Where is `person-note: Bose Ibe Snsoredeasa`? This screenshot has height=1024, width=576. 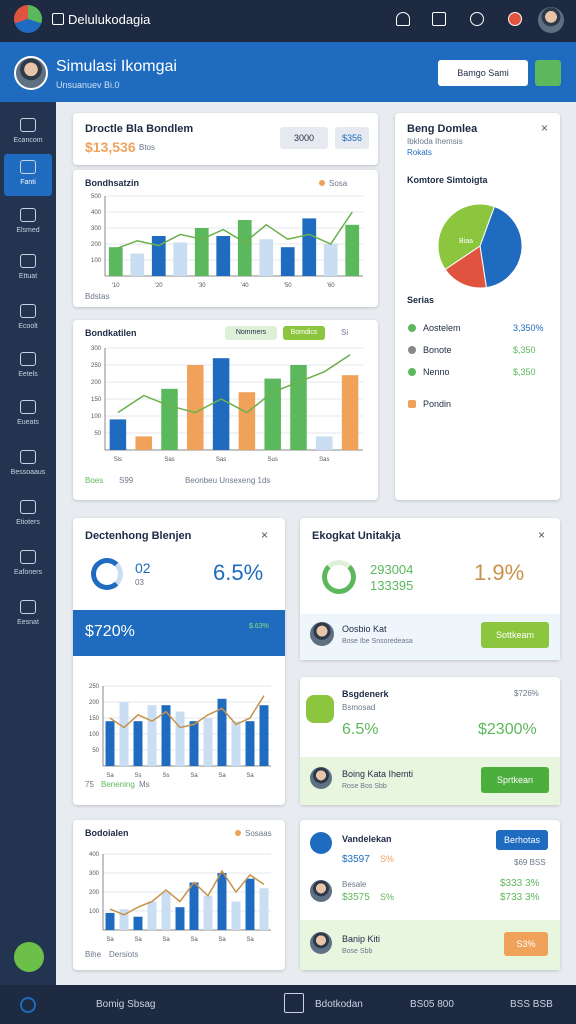
person-note: Bose Ibe Snsoredeasa is located at coordinates (377, 641).